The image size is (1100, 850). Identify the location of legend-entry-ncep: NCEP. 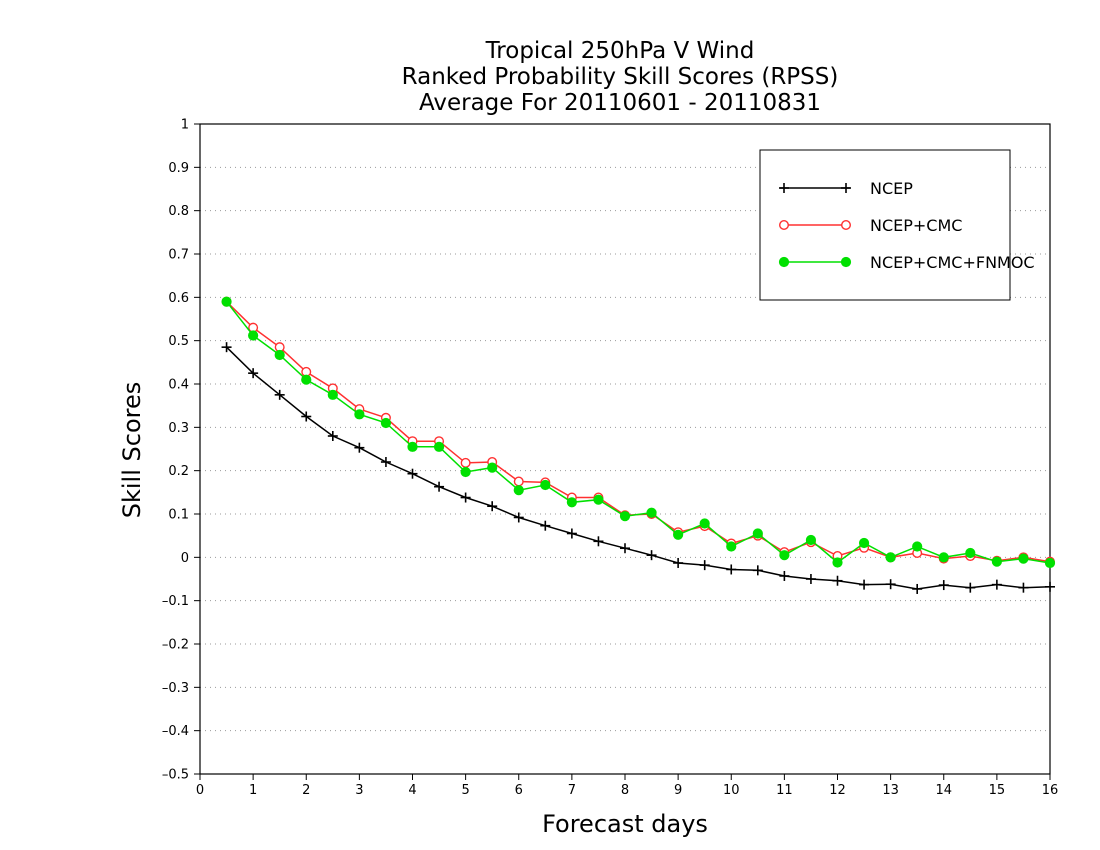
(846, 188).